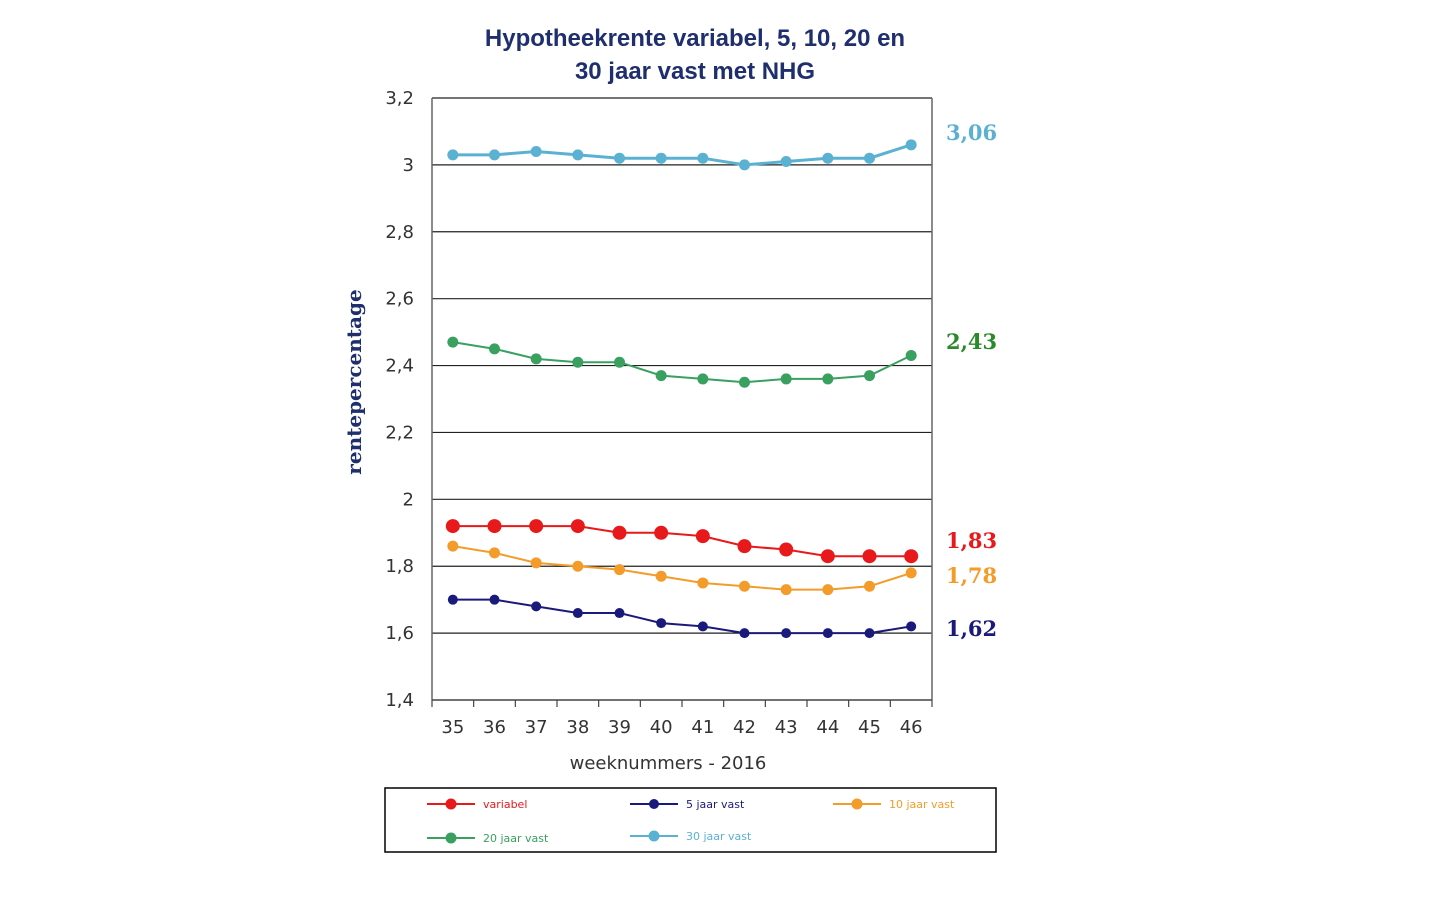  What do you see at coordinates (971, 132) in the screenshot?
I see `end-value-label: 3,06` at bounding box center [971, 132].